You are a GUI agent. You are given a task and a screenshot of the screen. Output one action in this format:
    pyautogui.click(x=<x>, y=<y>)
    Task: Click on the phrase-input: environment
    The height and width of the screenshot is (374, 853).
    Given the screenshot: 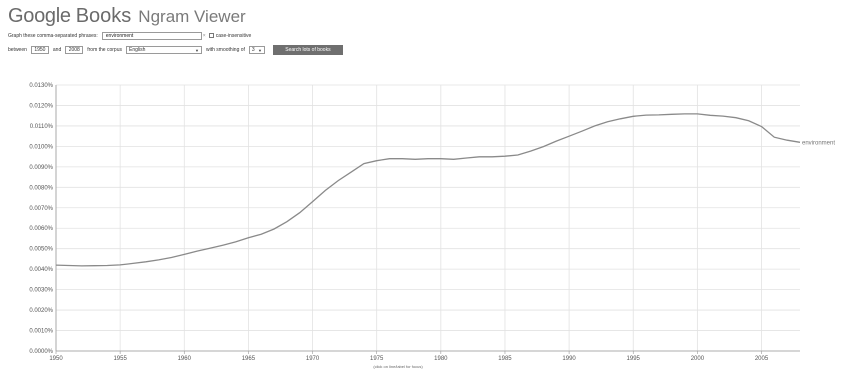 What is the action you would take?
    pyautogui.click(x=151, y=35)
    